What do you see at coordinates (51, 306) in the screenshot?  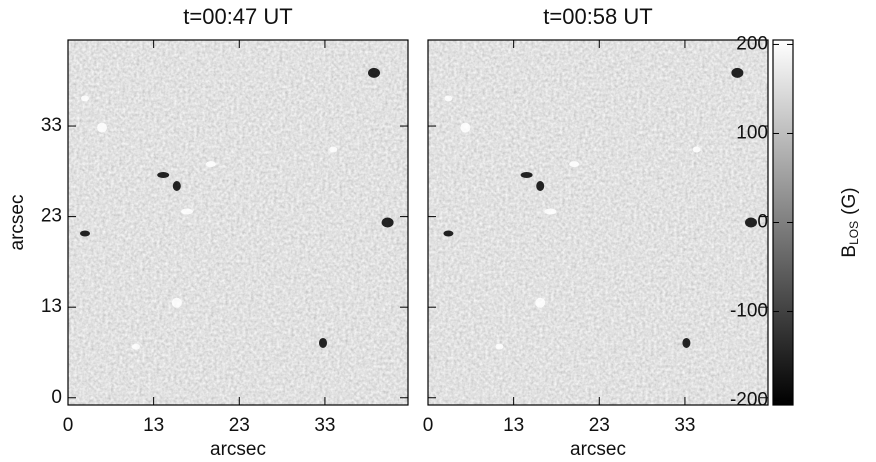 I see `y-tick-label: 13` at bounding box center [51, 306].